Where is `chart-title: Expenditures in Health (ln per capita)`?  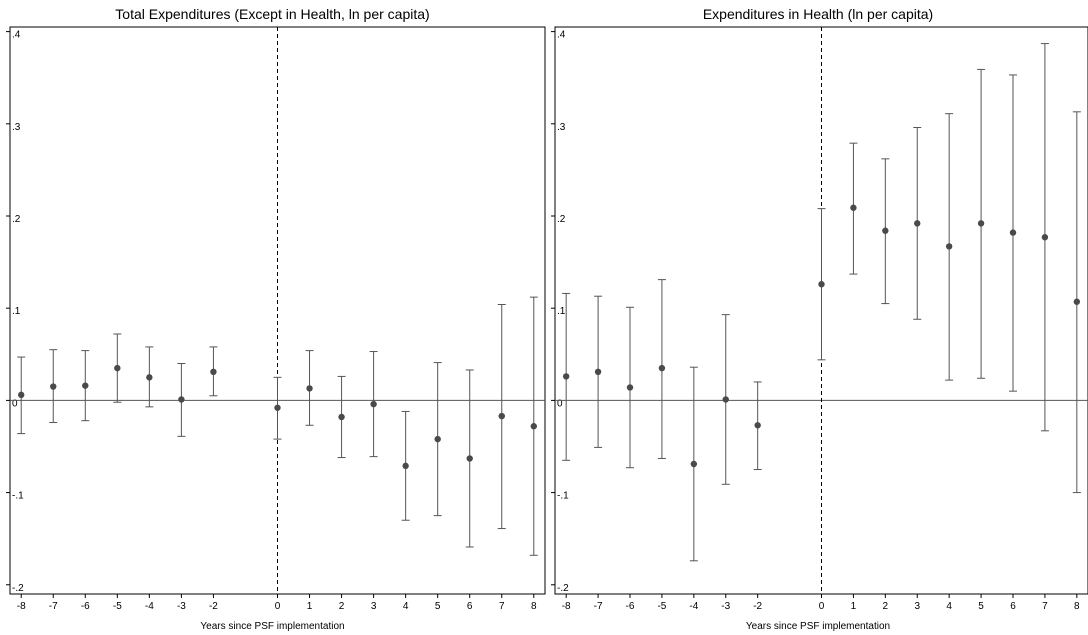 chart-title: Expenditures in Health (ln per capita) is located at coordinates (818, 14).